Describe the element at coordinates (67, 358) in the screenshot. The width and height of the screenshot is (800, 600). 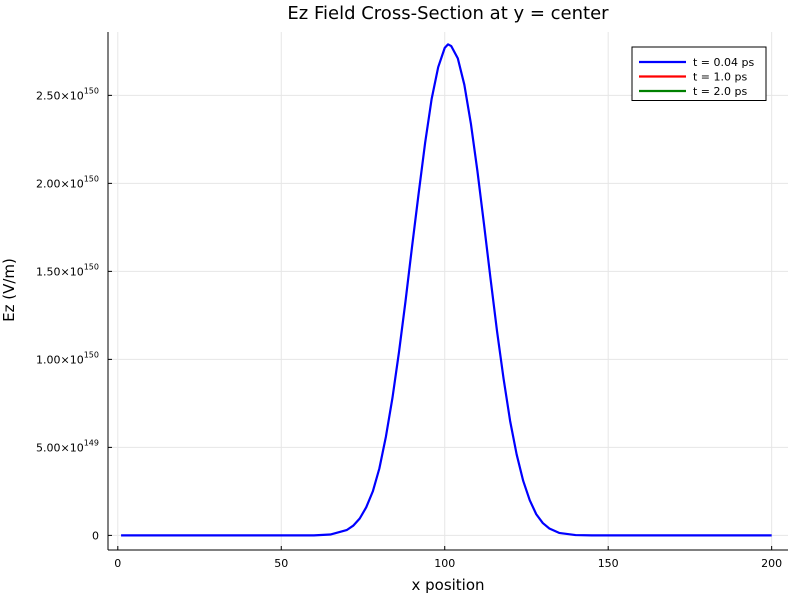
I see `y-tick-label-2: 1.00×10150` at that location.